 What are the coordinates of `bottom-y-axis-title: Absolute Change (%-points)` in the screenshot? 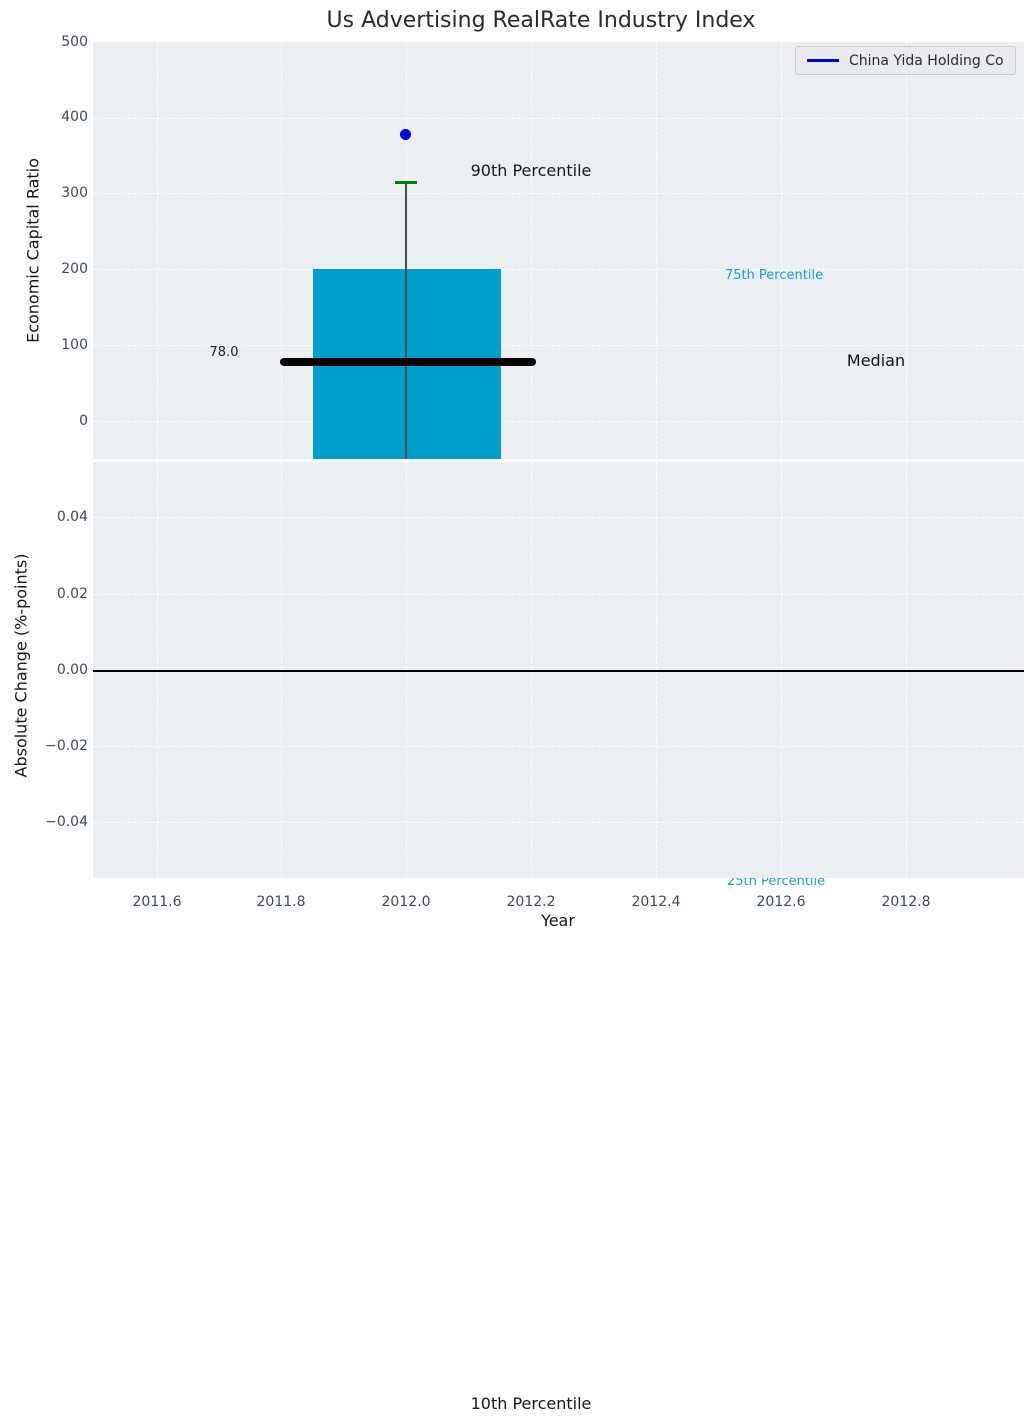 It's located at (21, 665).